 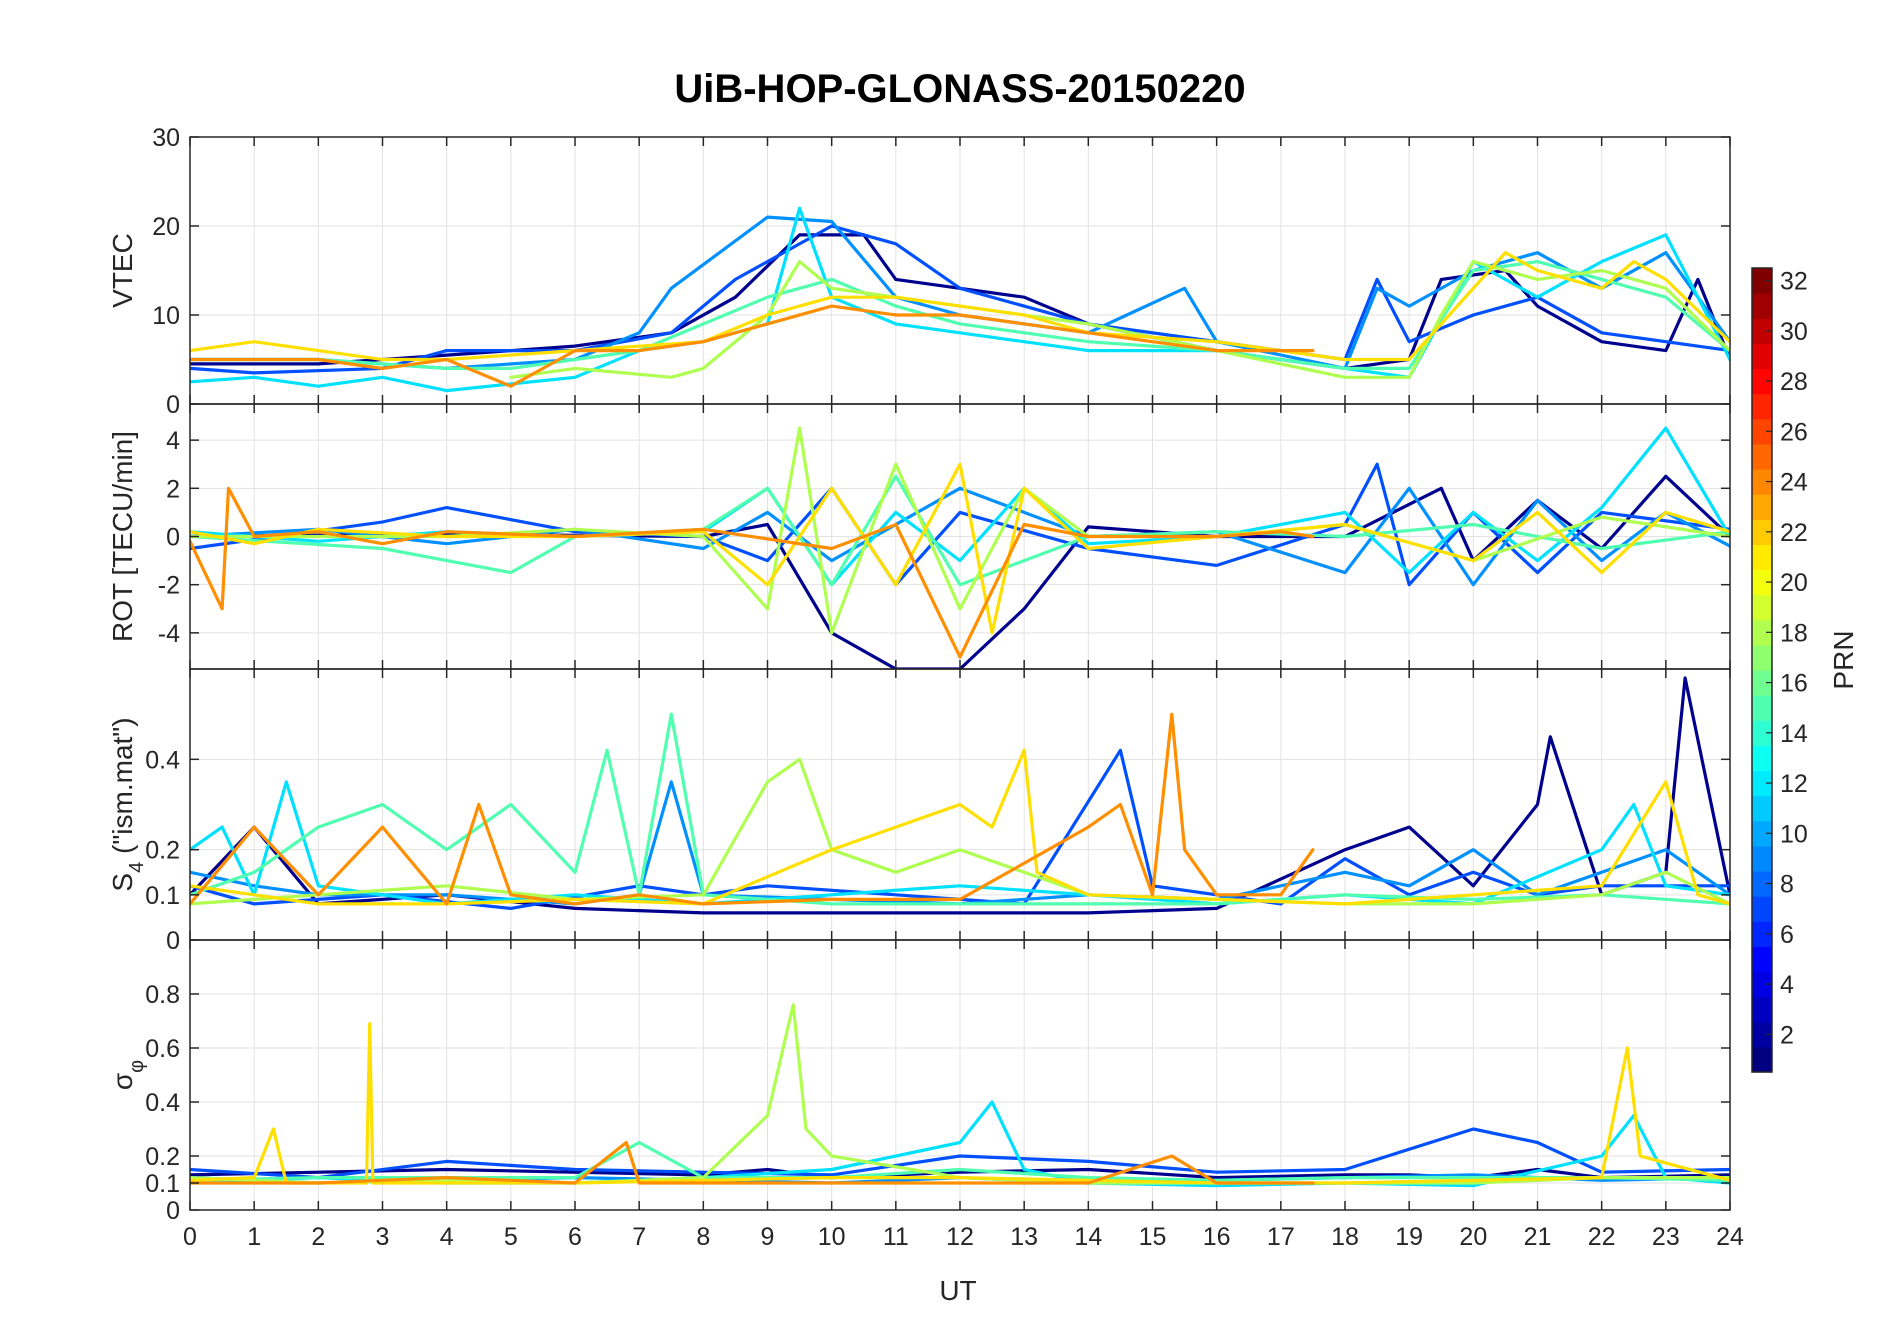 I want to click on series-prn-18-vtec, so click(x=1119, y=319).